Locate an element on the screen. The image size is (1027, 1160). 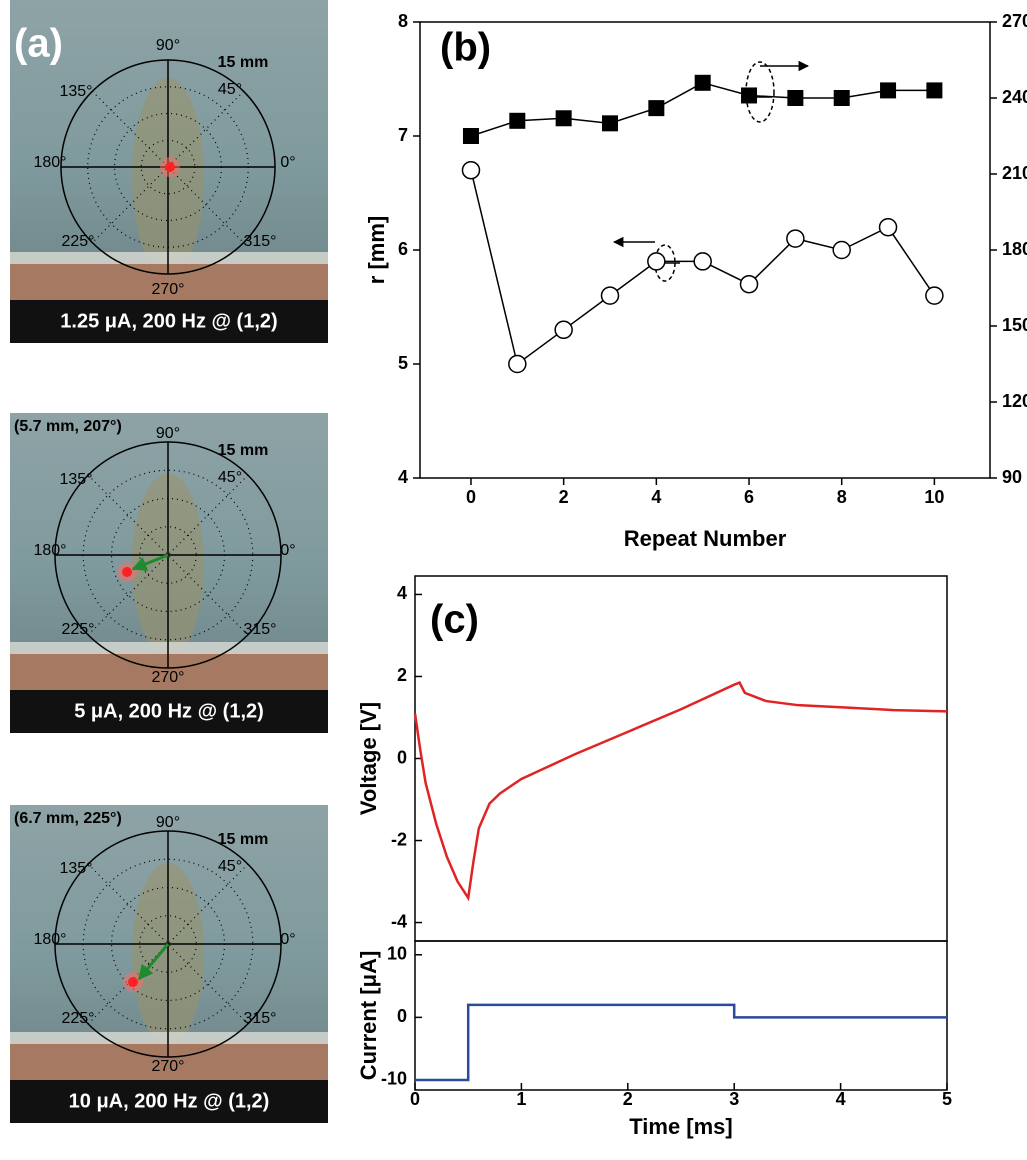
y-tick-label: 2 is located at coordinates (402, 675).